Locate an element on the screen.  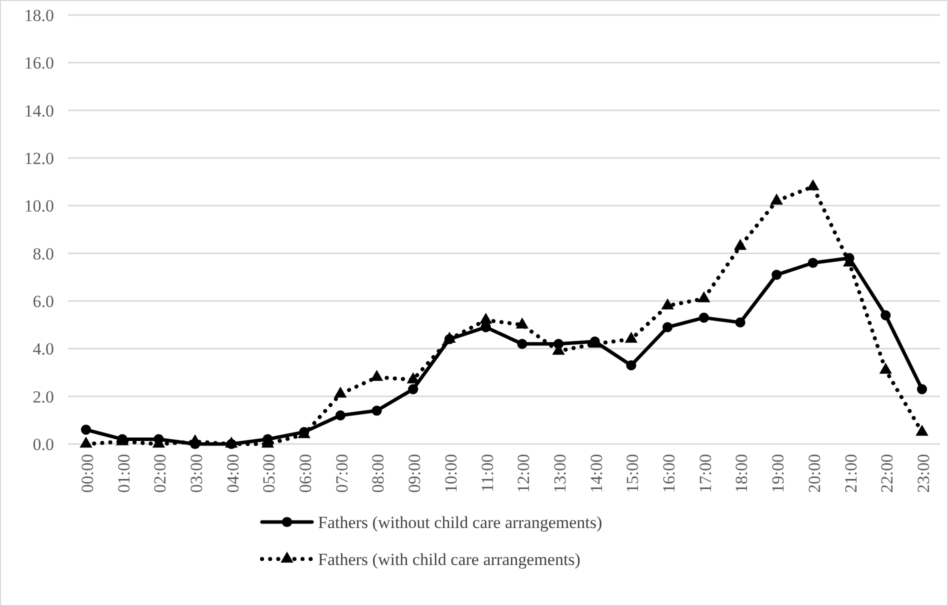
legend-label: Fathers (without child care arrangements) is located at coordinates (460, 522).